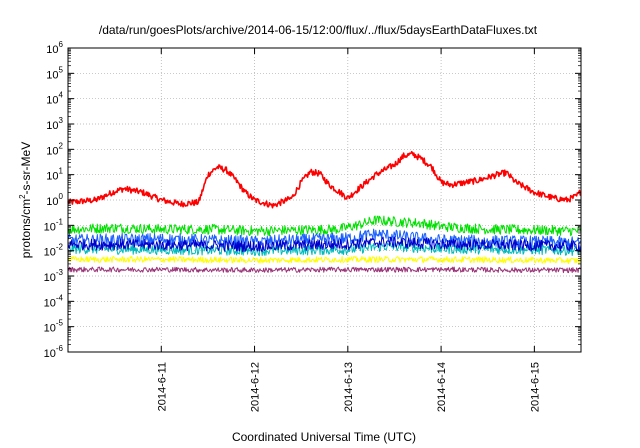  What do you see at coordinates (22, 196) in the screenshot?
I see `y-axis-label-sup: 2` at bounding box center [22, 196].